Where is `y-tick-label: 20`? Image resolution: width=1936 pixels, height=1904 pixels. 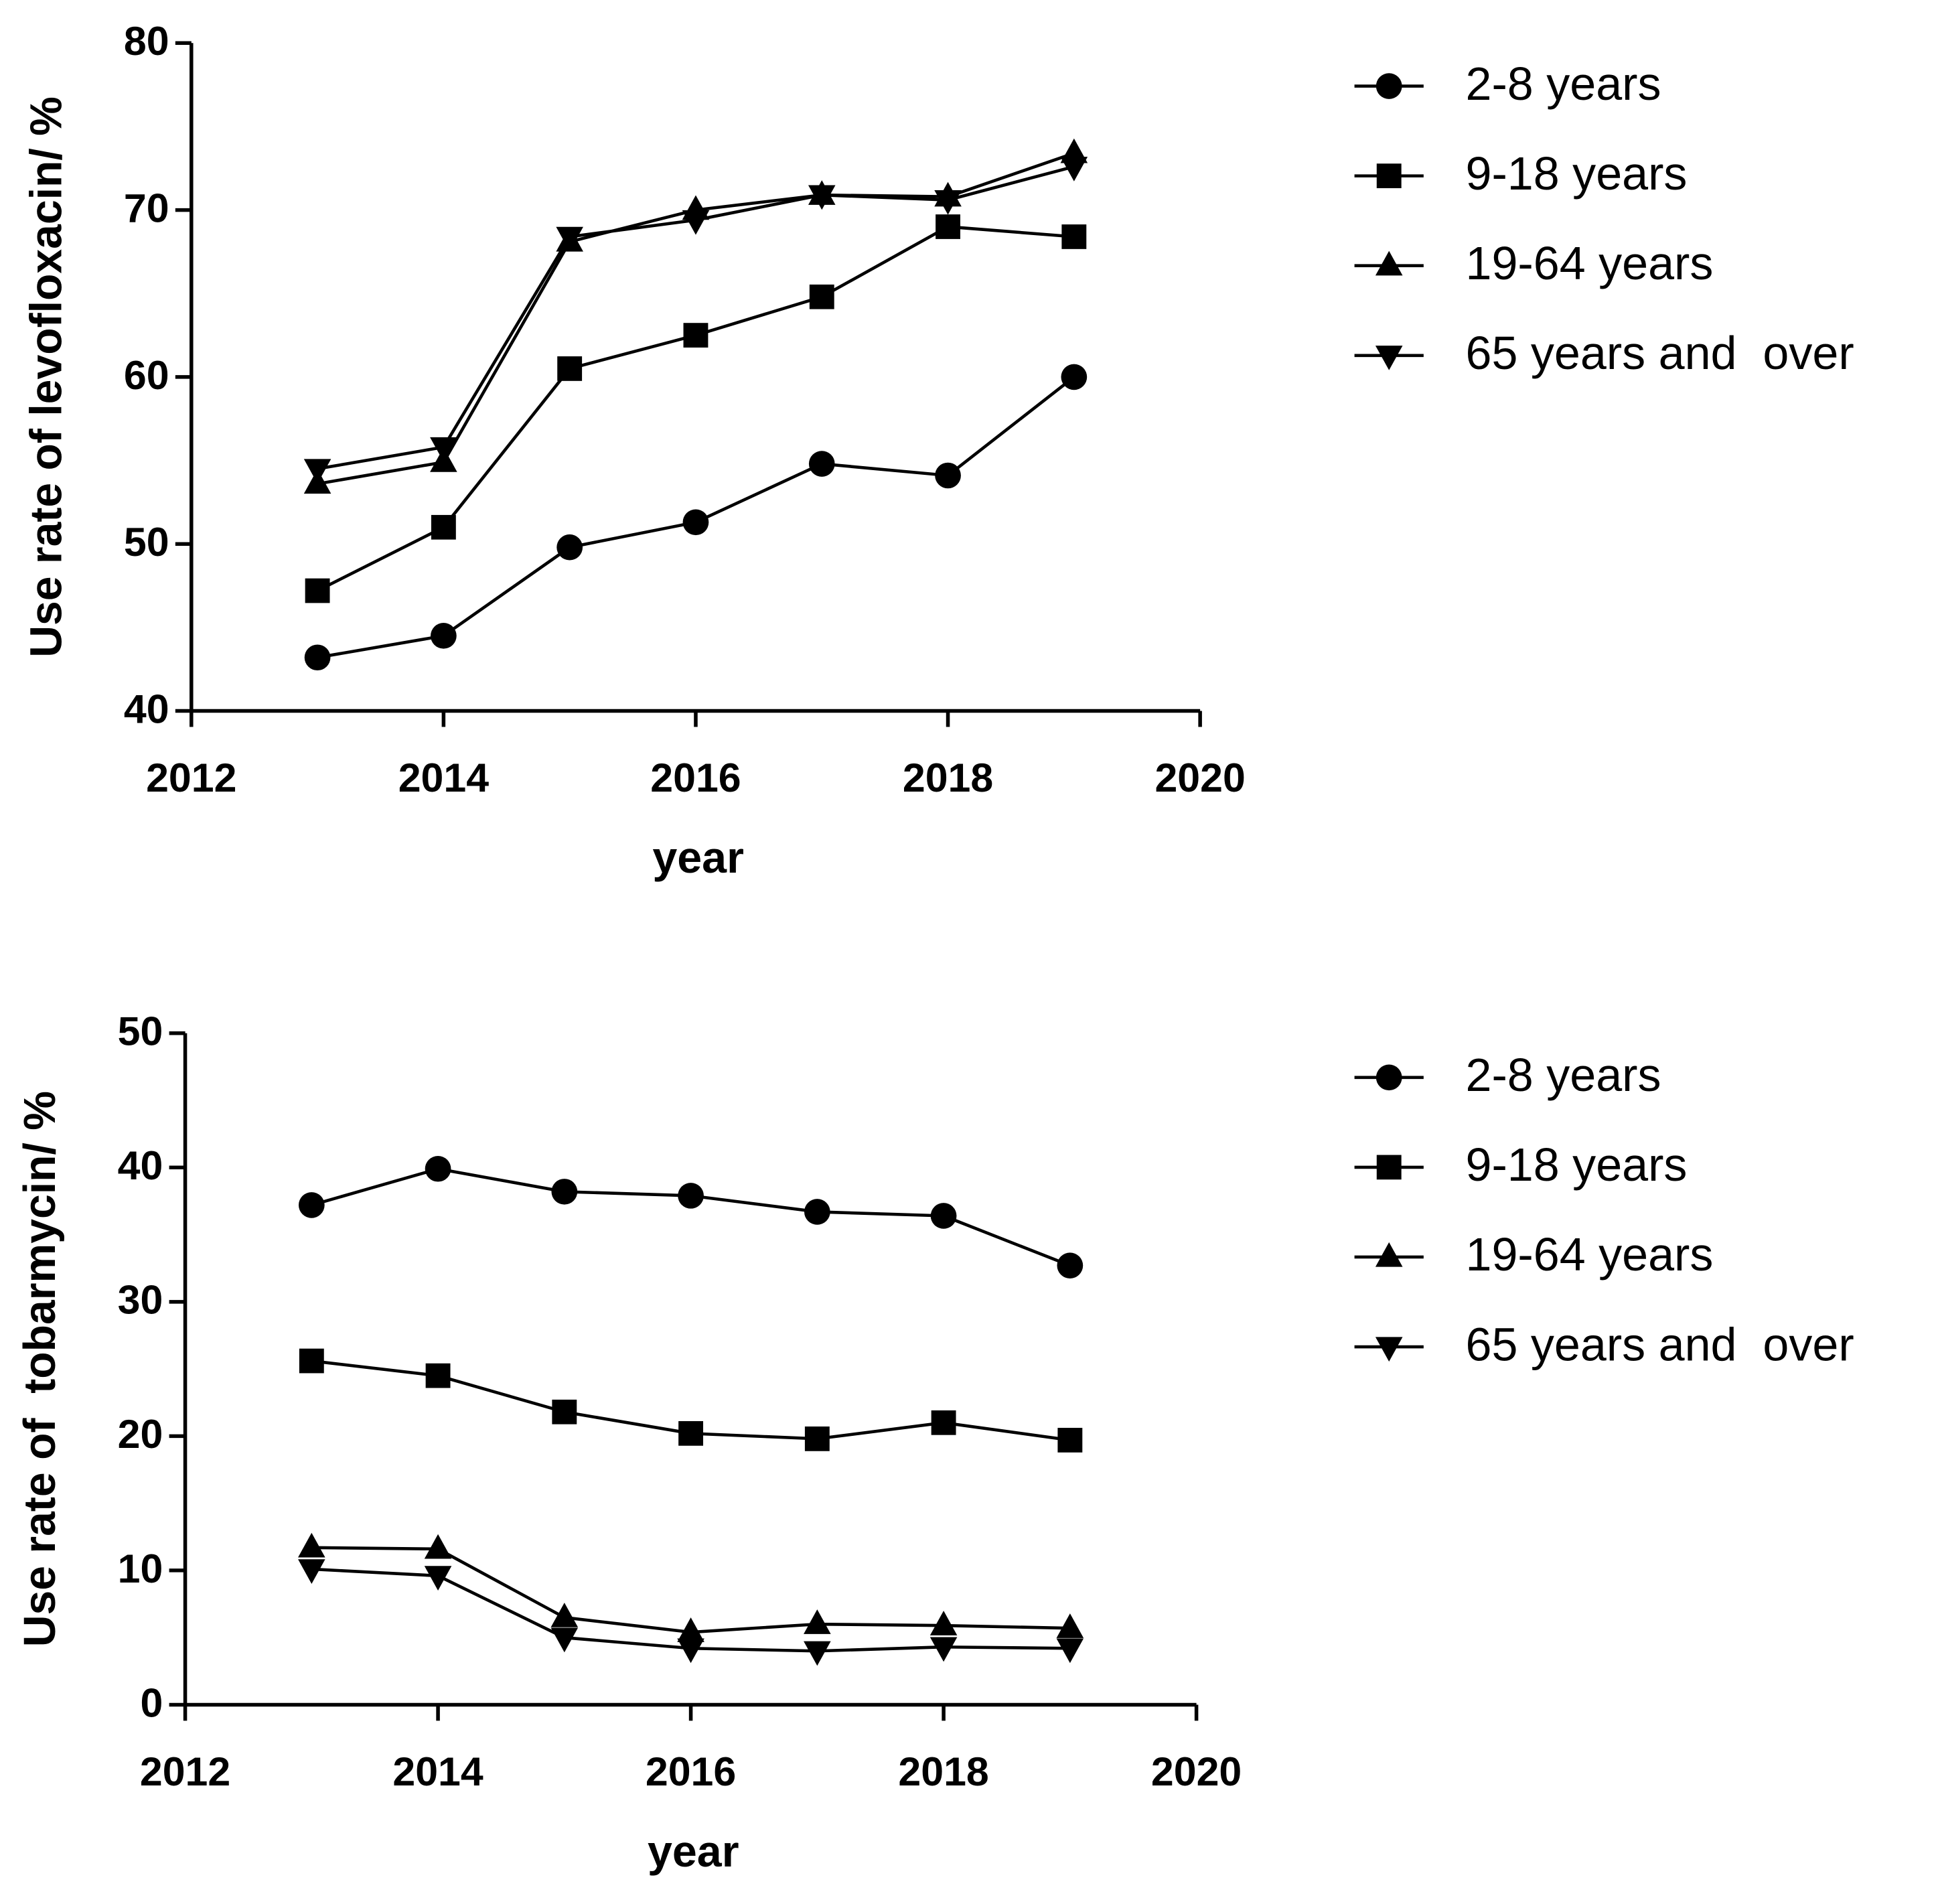
y-tick-label: 20 is located at coordinates (140, 1434).